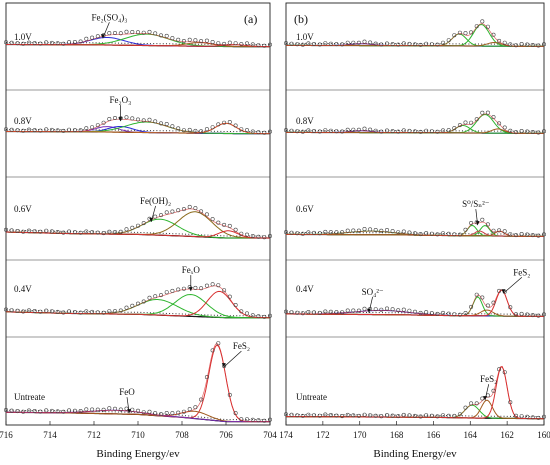 Image resolution: width=550 pixels, height=465 pixels. I want to click on spectrum-untreate: Untreate FeS₂, so click(414, 392).